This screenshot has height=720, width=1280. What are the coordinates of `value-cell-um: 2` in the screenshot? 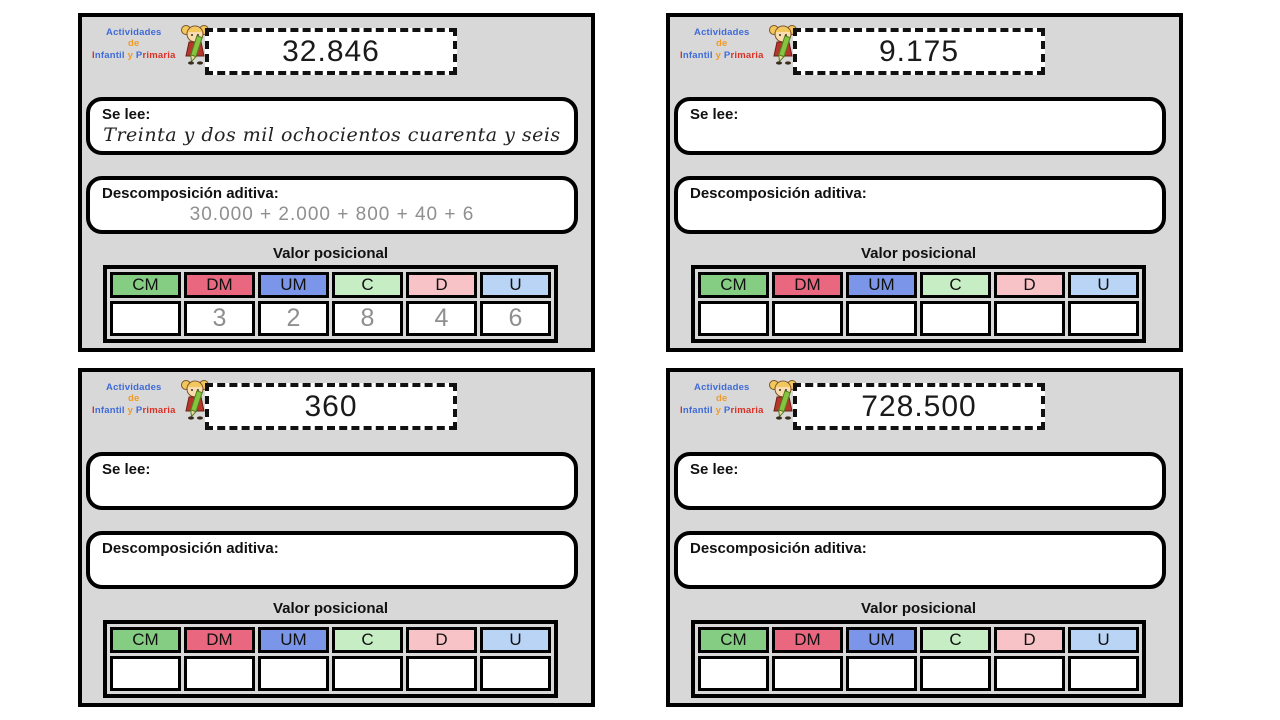 It's located at (293, 318).